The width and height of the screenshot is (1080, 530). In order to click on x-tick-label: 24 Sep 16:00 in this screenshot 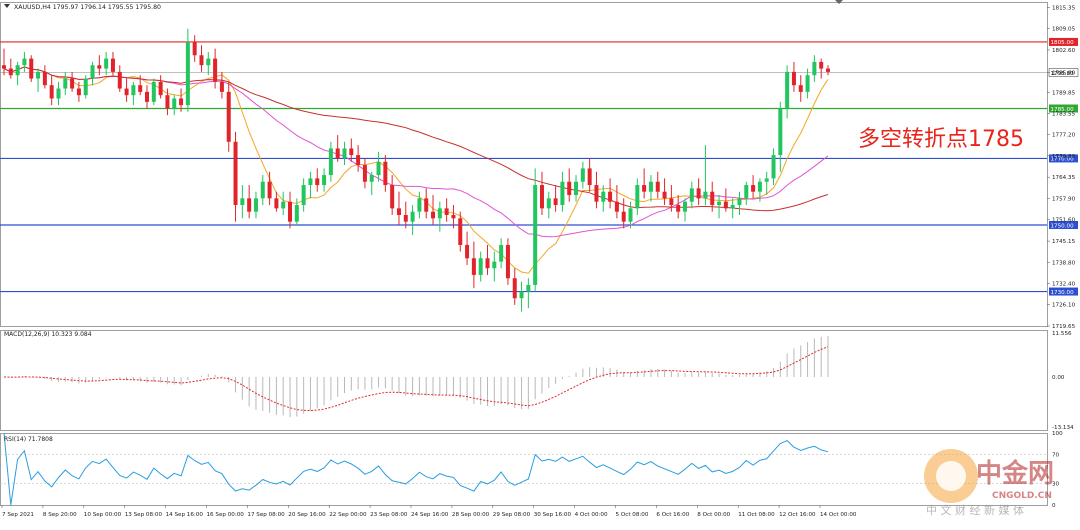, I will do `click(430, 515)`.